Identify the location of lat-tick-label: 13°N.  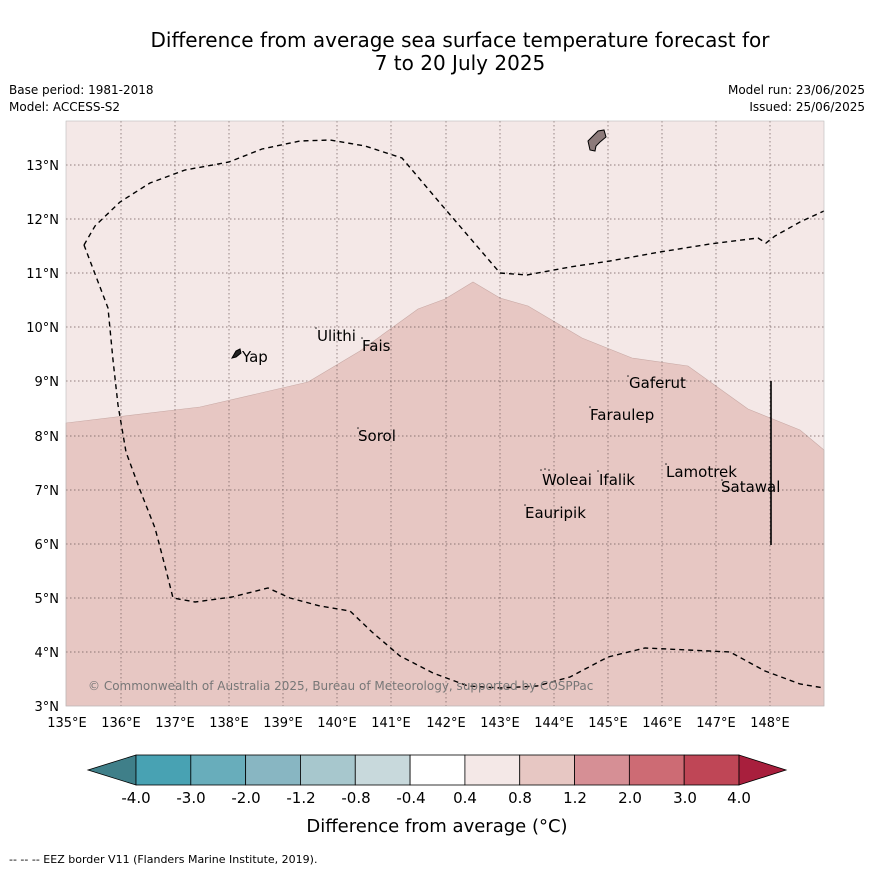
(42, 166).